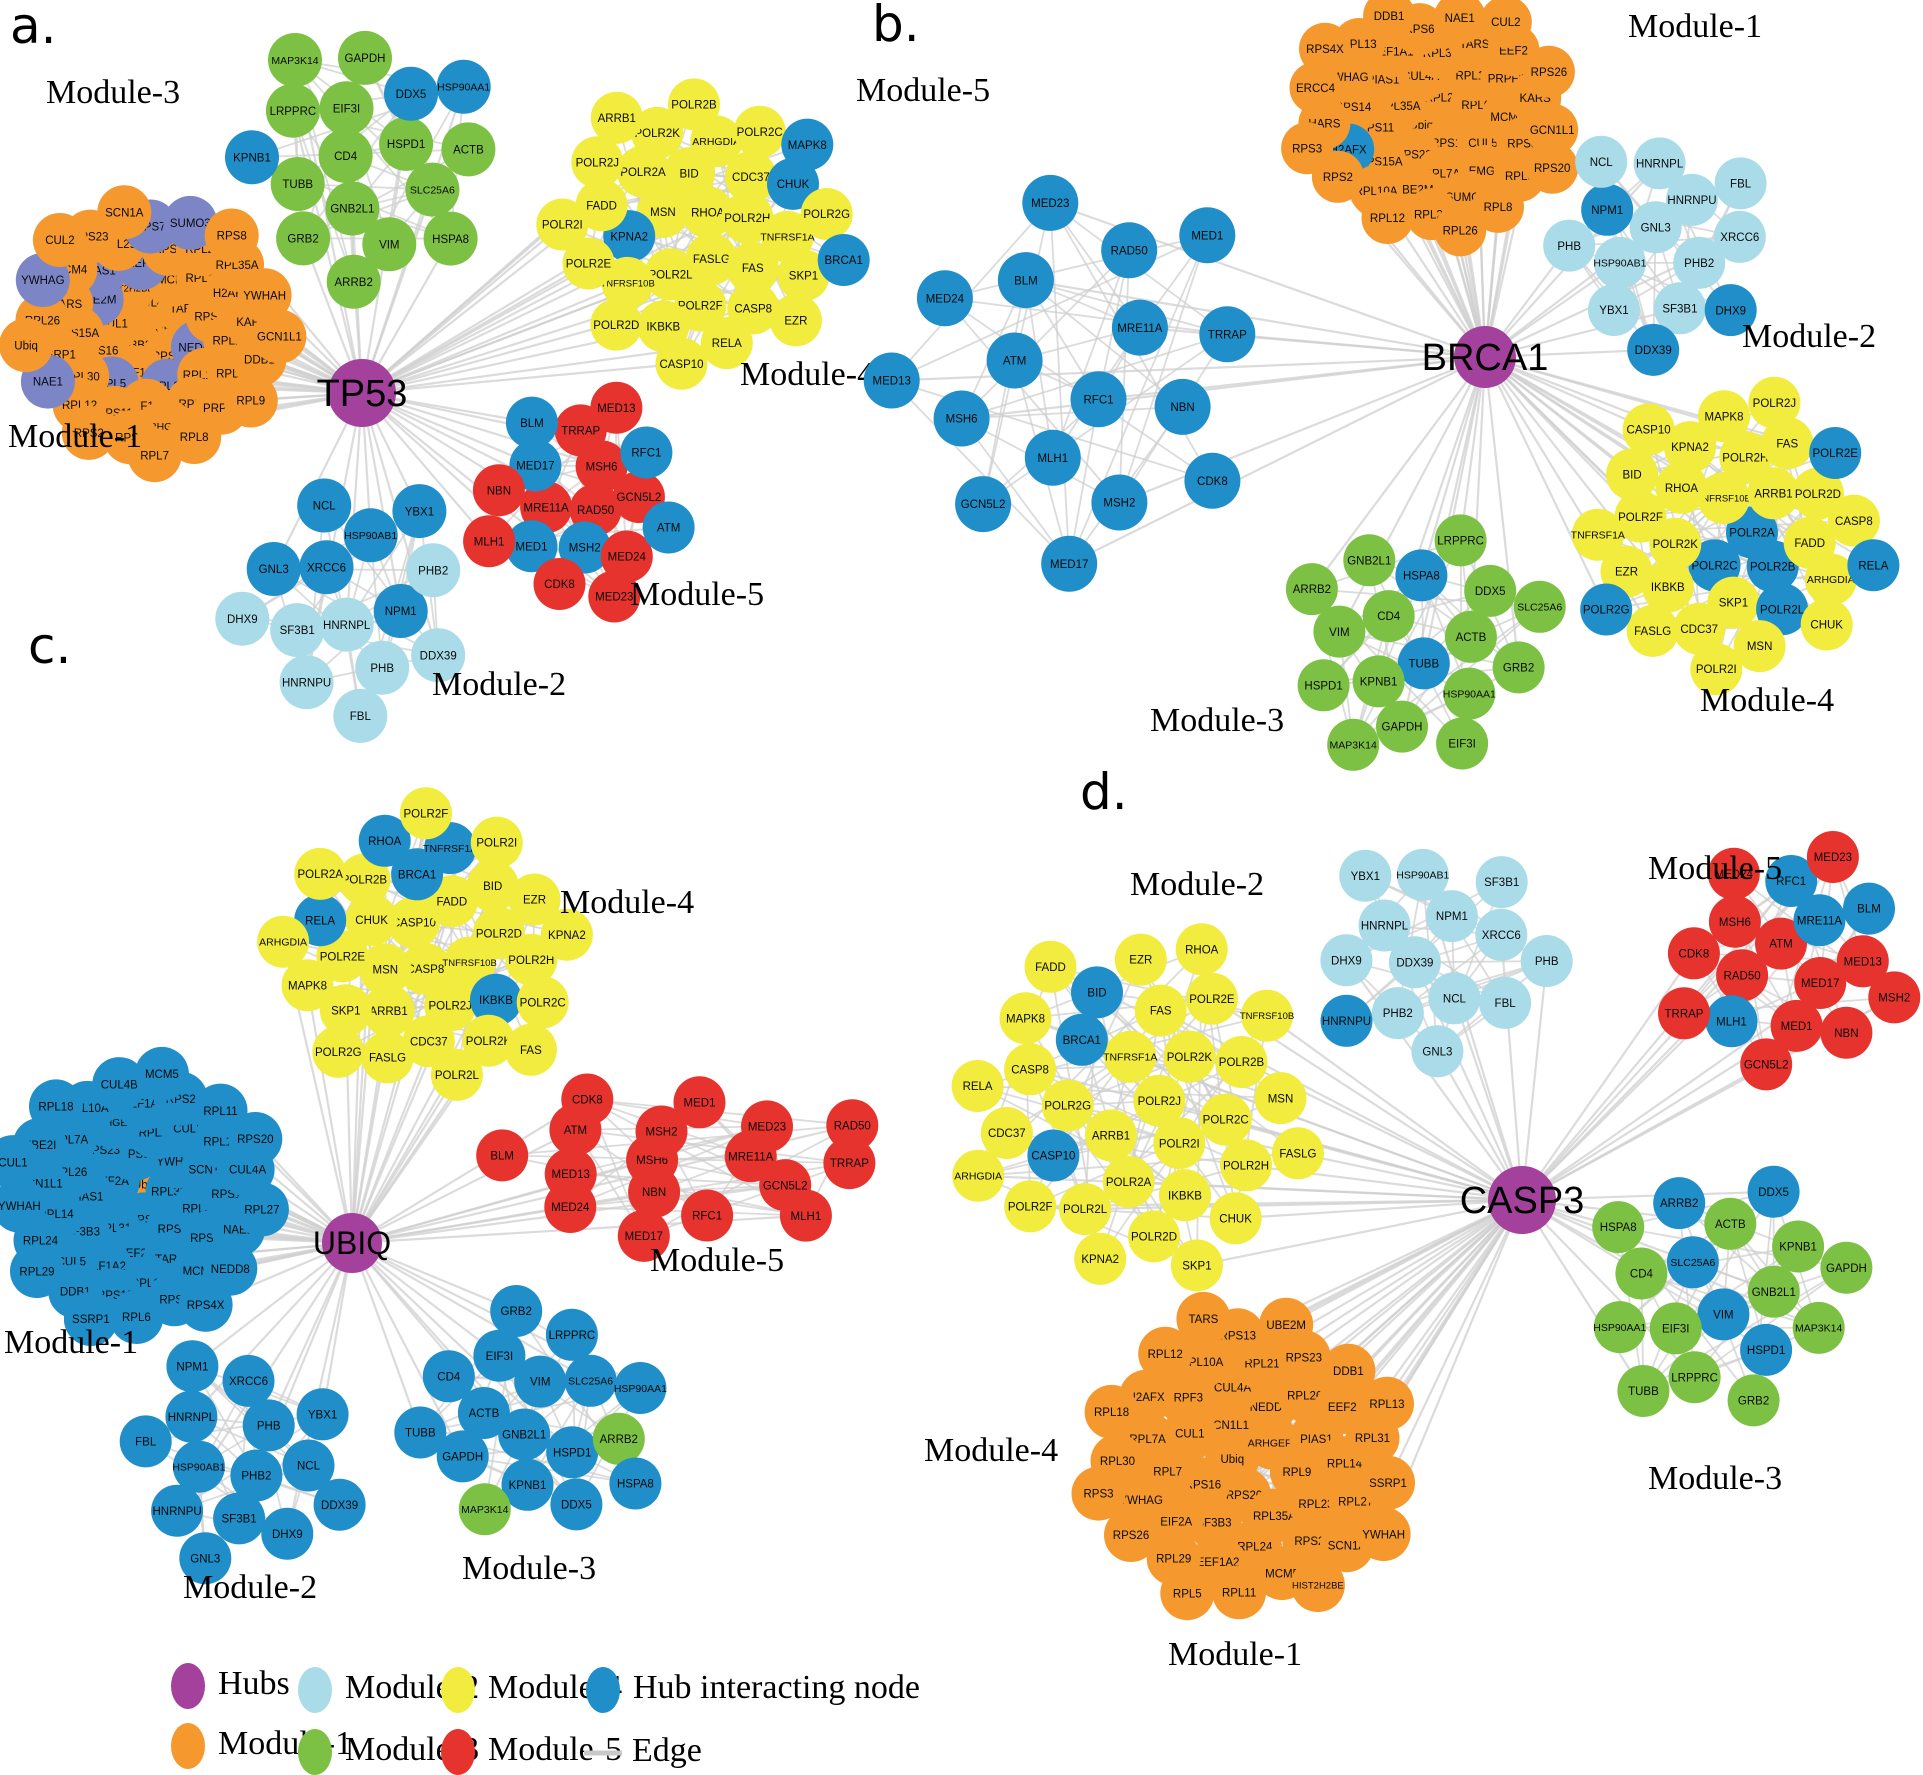 Image resolution: width=1923 pixels, height=1775 pixels. Describe the element at coordinates (1342, 1408) in the screenshot. I see `gene-node-label: EEF2` at that location.